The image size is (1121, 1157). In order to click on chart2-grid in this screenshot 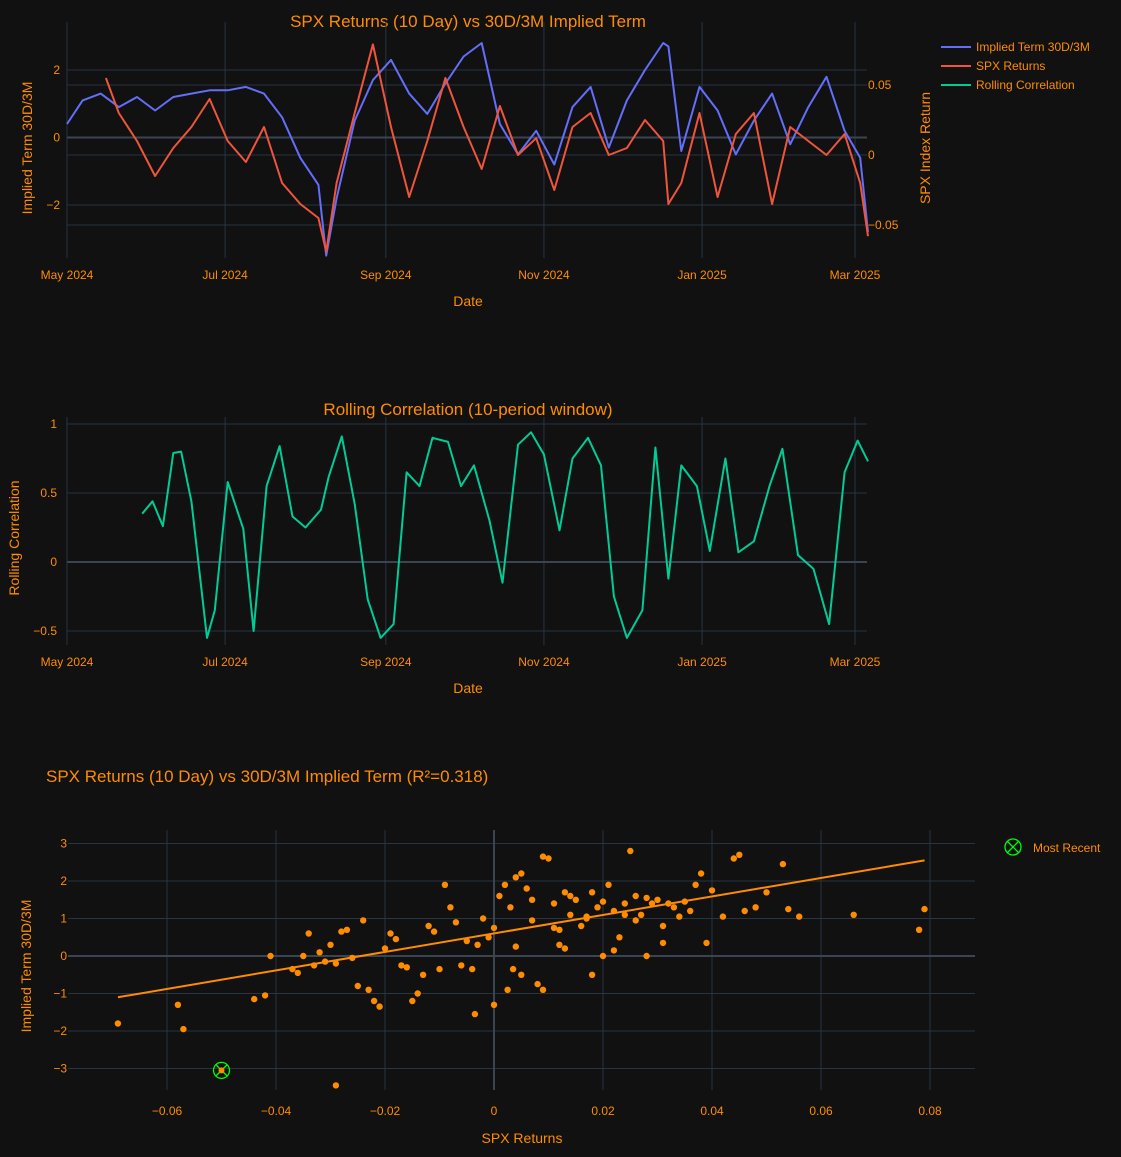, I will do `click(466, 531)`.